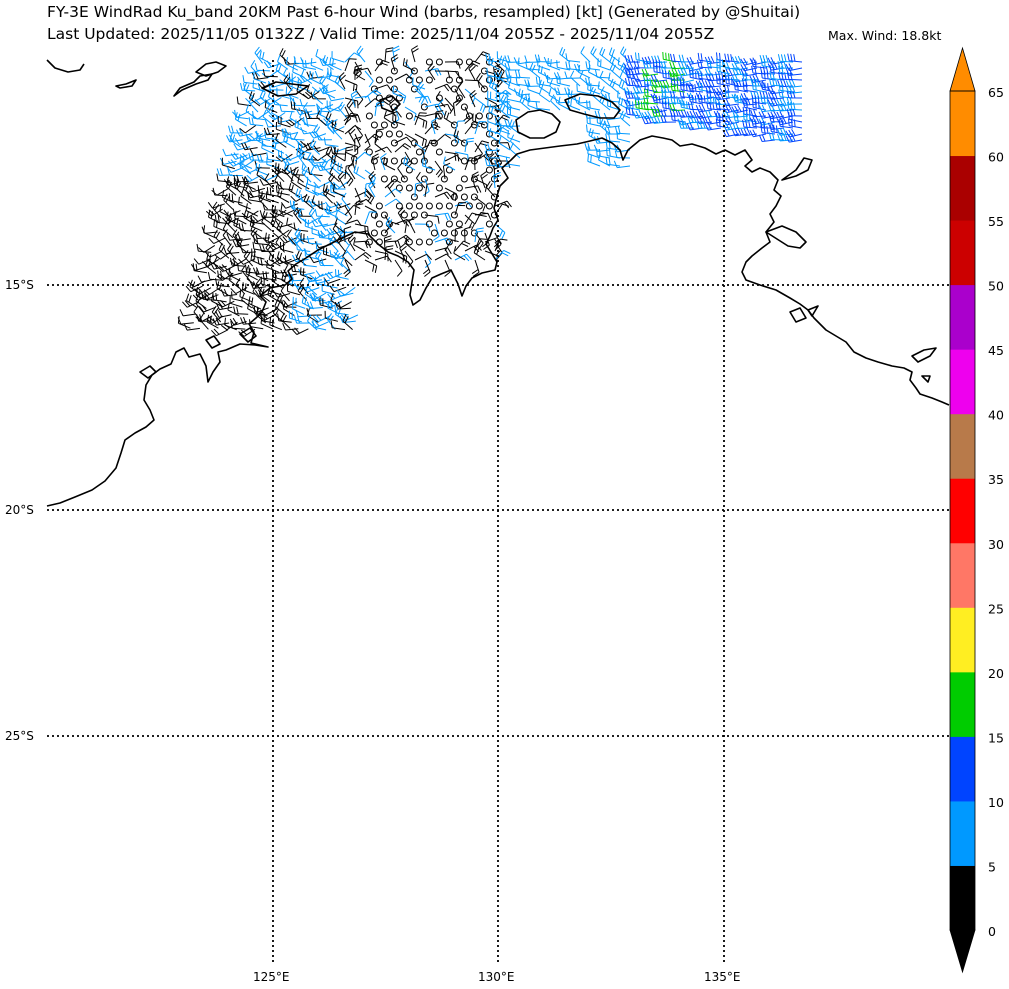  What do you see at coordinates (996, 157) in the screenshot?
I see `colorbar-tick-label: 60` at bounding box center [996, 157].